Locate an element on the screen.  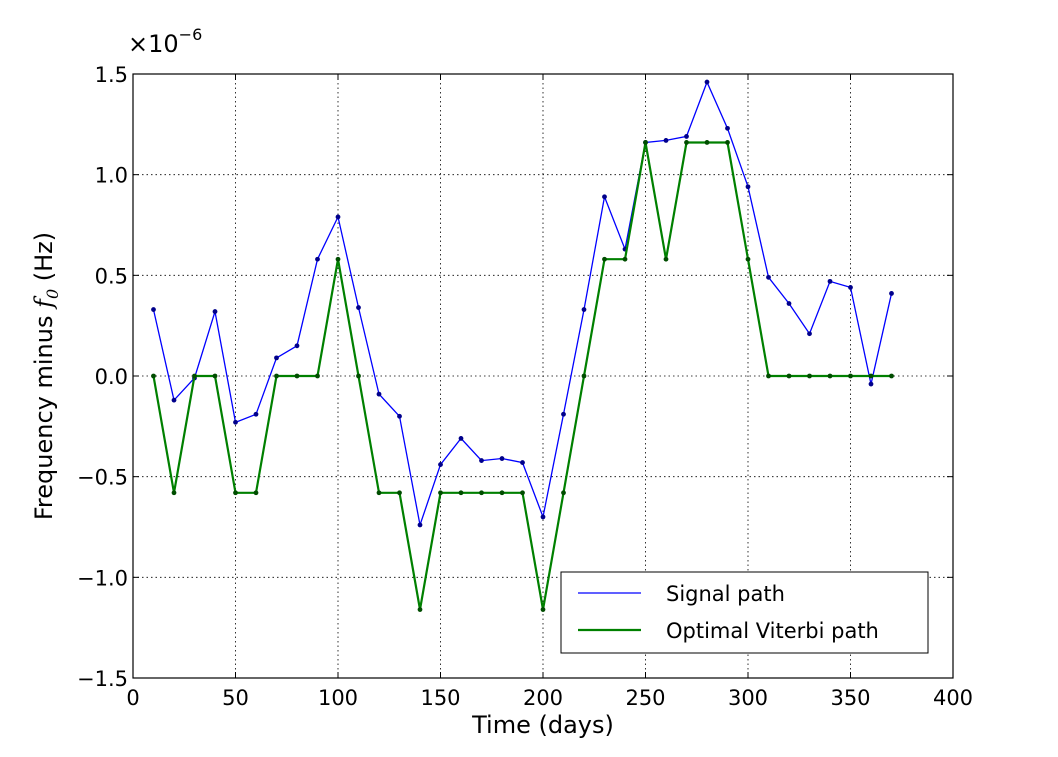
y-tick-label: 1.0 is located at coordinates (111, 176).